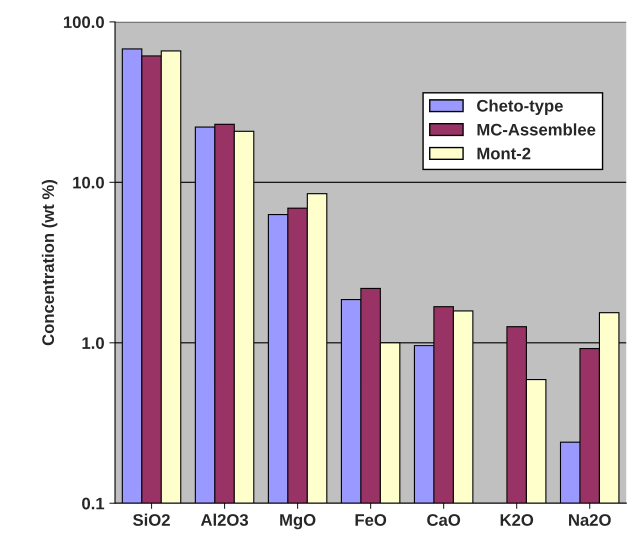  Describe the element at coordinates (504, 154) in the screenshot. I see `legend-label: Mont-2` at that location.